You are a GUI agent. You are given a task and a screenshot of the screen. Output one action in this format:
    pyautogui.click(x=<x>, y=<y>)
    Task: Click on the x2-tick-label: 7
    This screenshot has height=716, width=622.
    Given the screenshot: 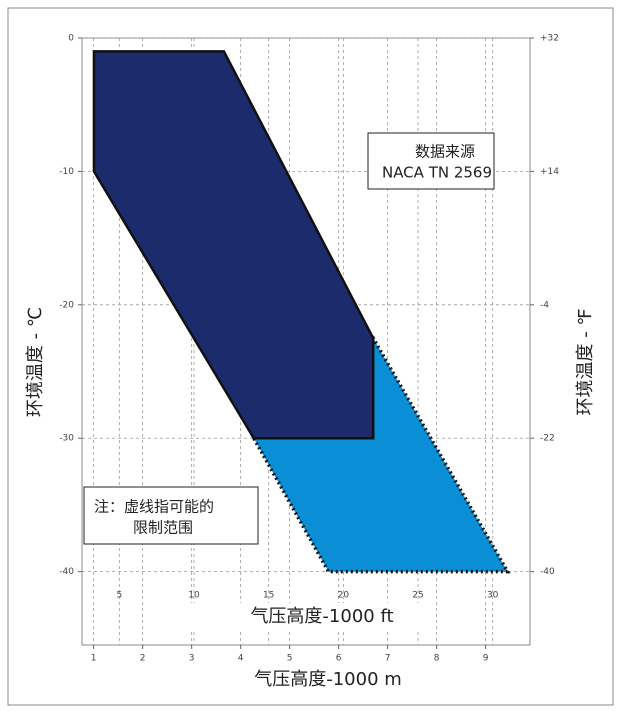 What is the action you would take?
    pyautogui.click(x=388, y=659)
    